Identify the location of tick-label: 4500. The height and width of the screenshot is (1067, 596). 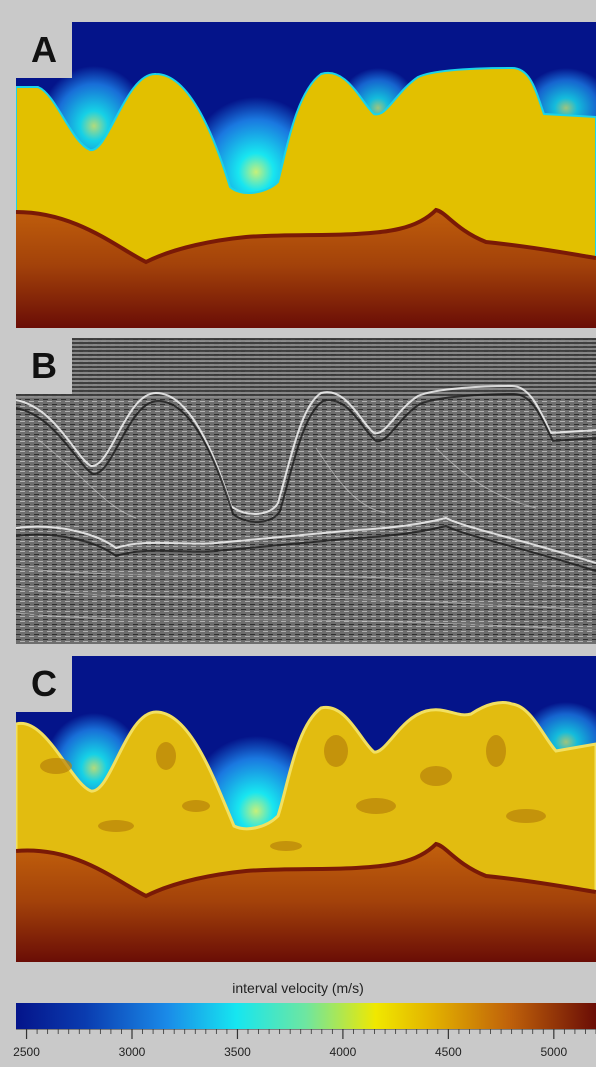
(448, 1052).